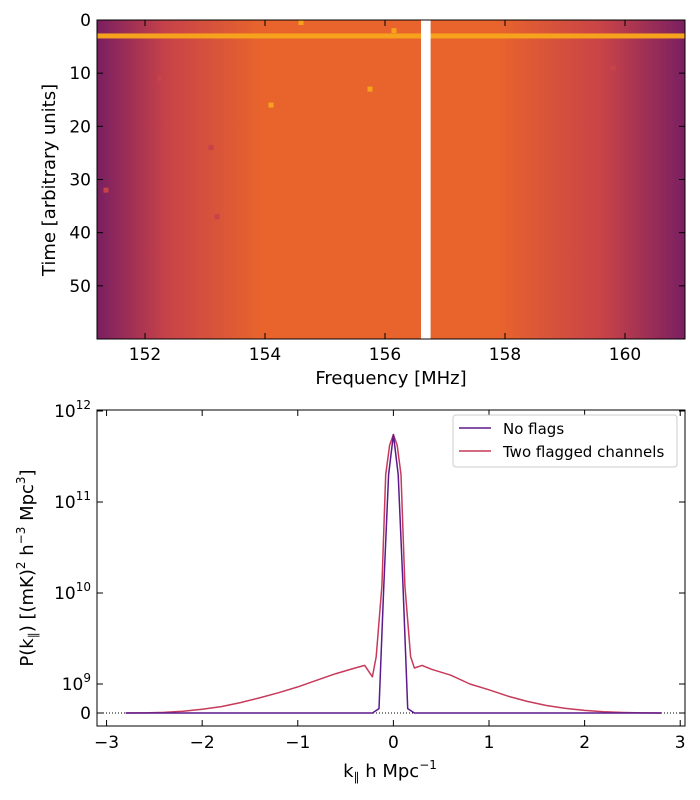  Describe the element at coordinates (72, 501) in the screenshot. I see `spectrum-y-tick-label: 1011` at that location.